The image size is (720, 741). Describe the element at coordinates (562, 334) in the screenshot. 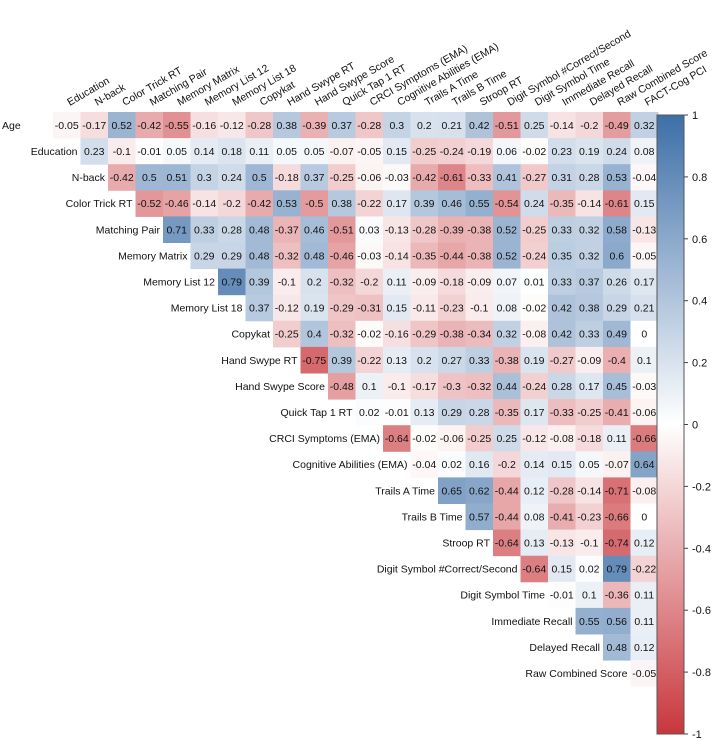

I see `cell-copykat-immediate-recall` at that location.